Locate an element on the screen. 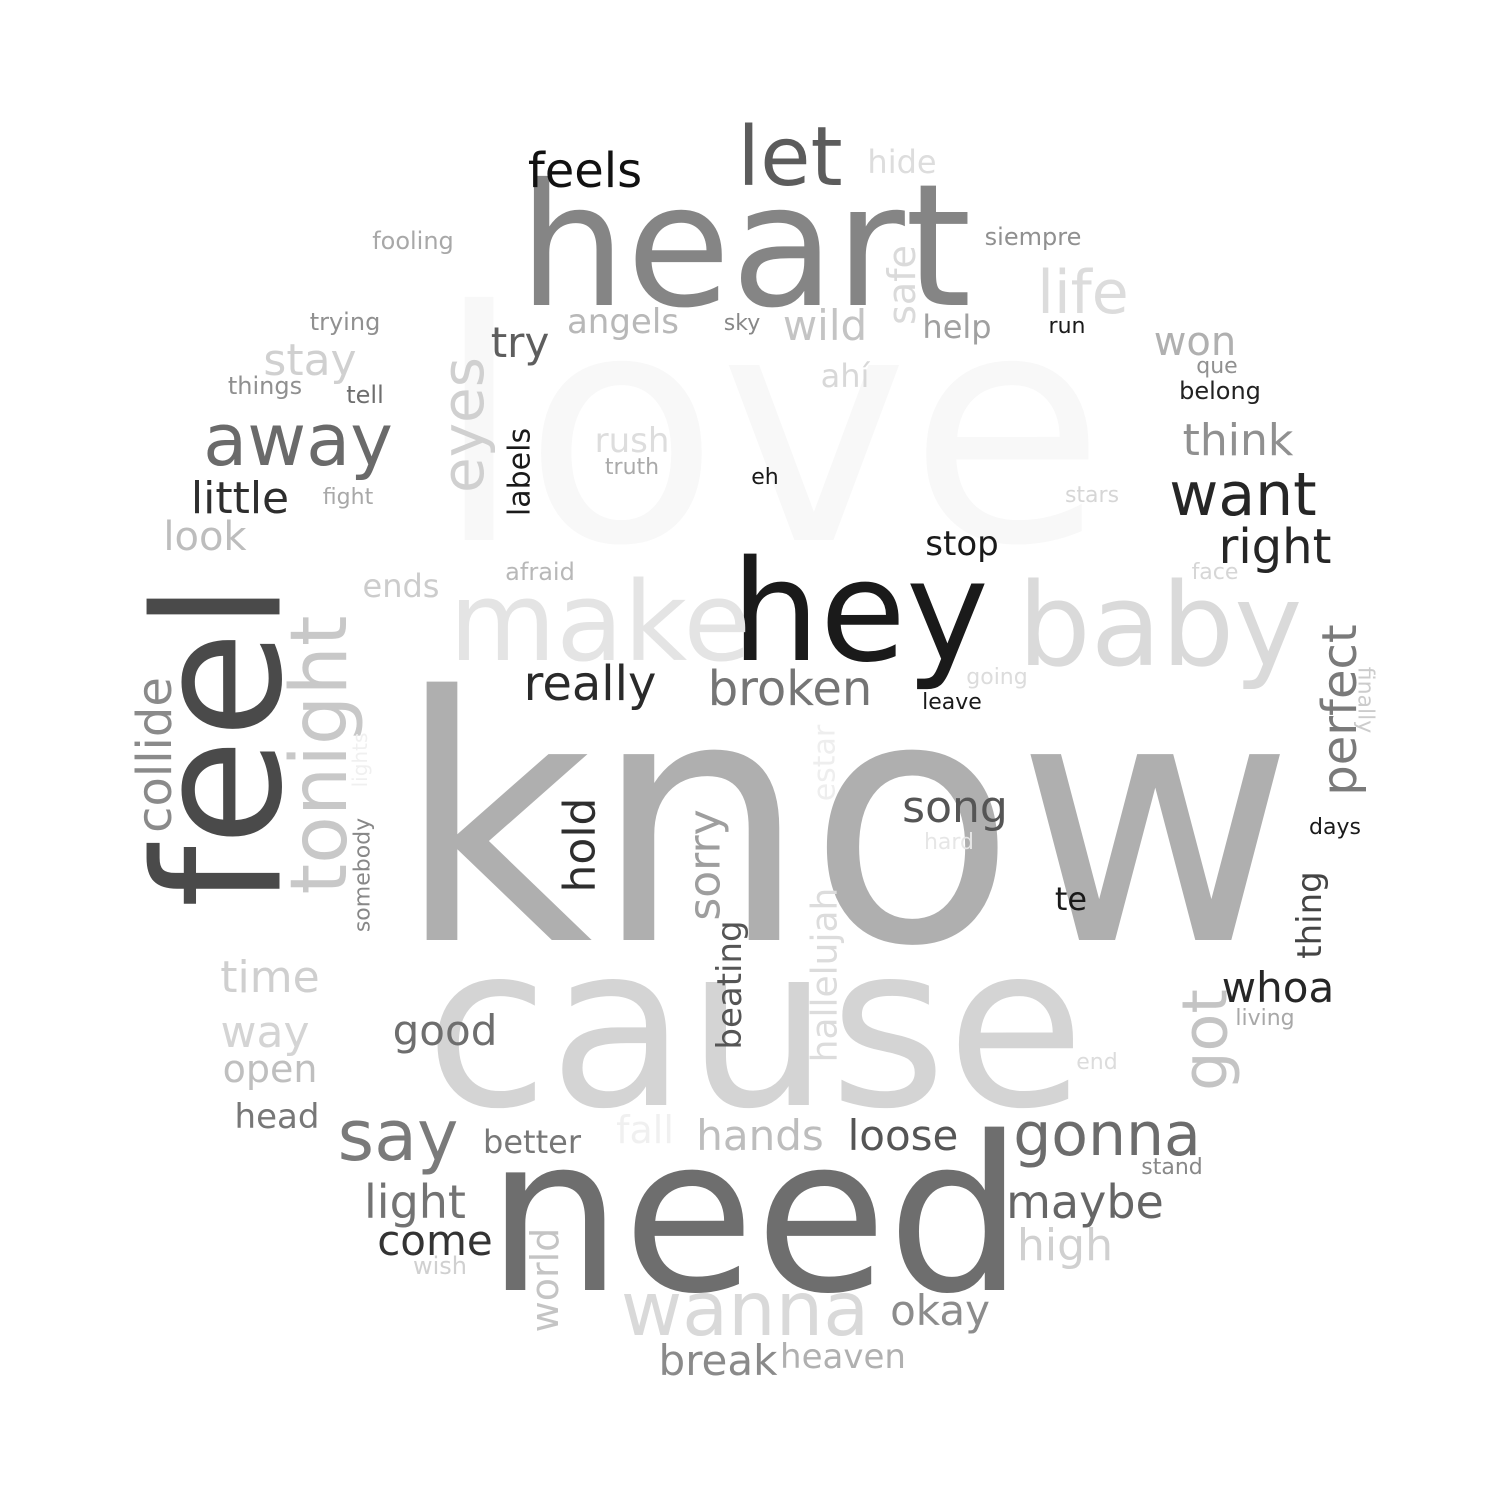 This screenshot has height=1500, width=1500. word-baby: baby is located at coordinates (1160, 626).